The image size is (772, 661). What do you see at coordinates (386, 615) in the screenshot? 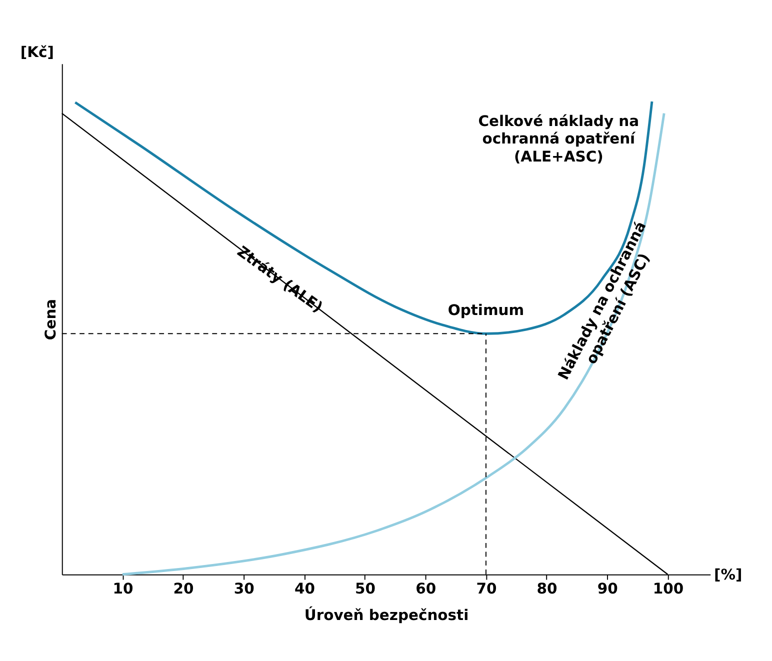
I see `x-axis-title: Úroveň bezpečnosti` at bounding box center [386, 615].